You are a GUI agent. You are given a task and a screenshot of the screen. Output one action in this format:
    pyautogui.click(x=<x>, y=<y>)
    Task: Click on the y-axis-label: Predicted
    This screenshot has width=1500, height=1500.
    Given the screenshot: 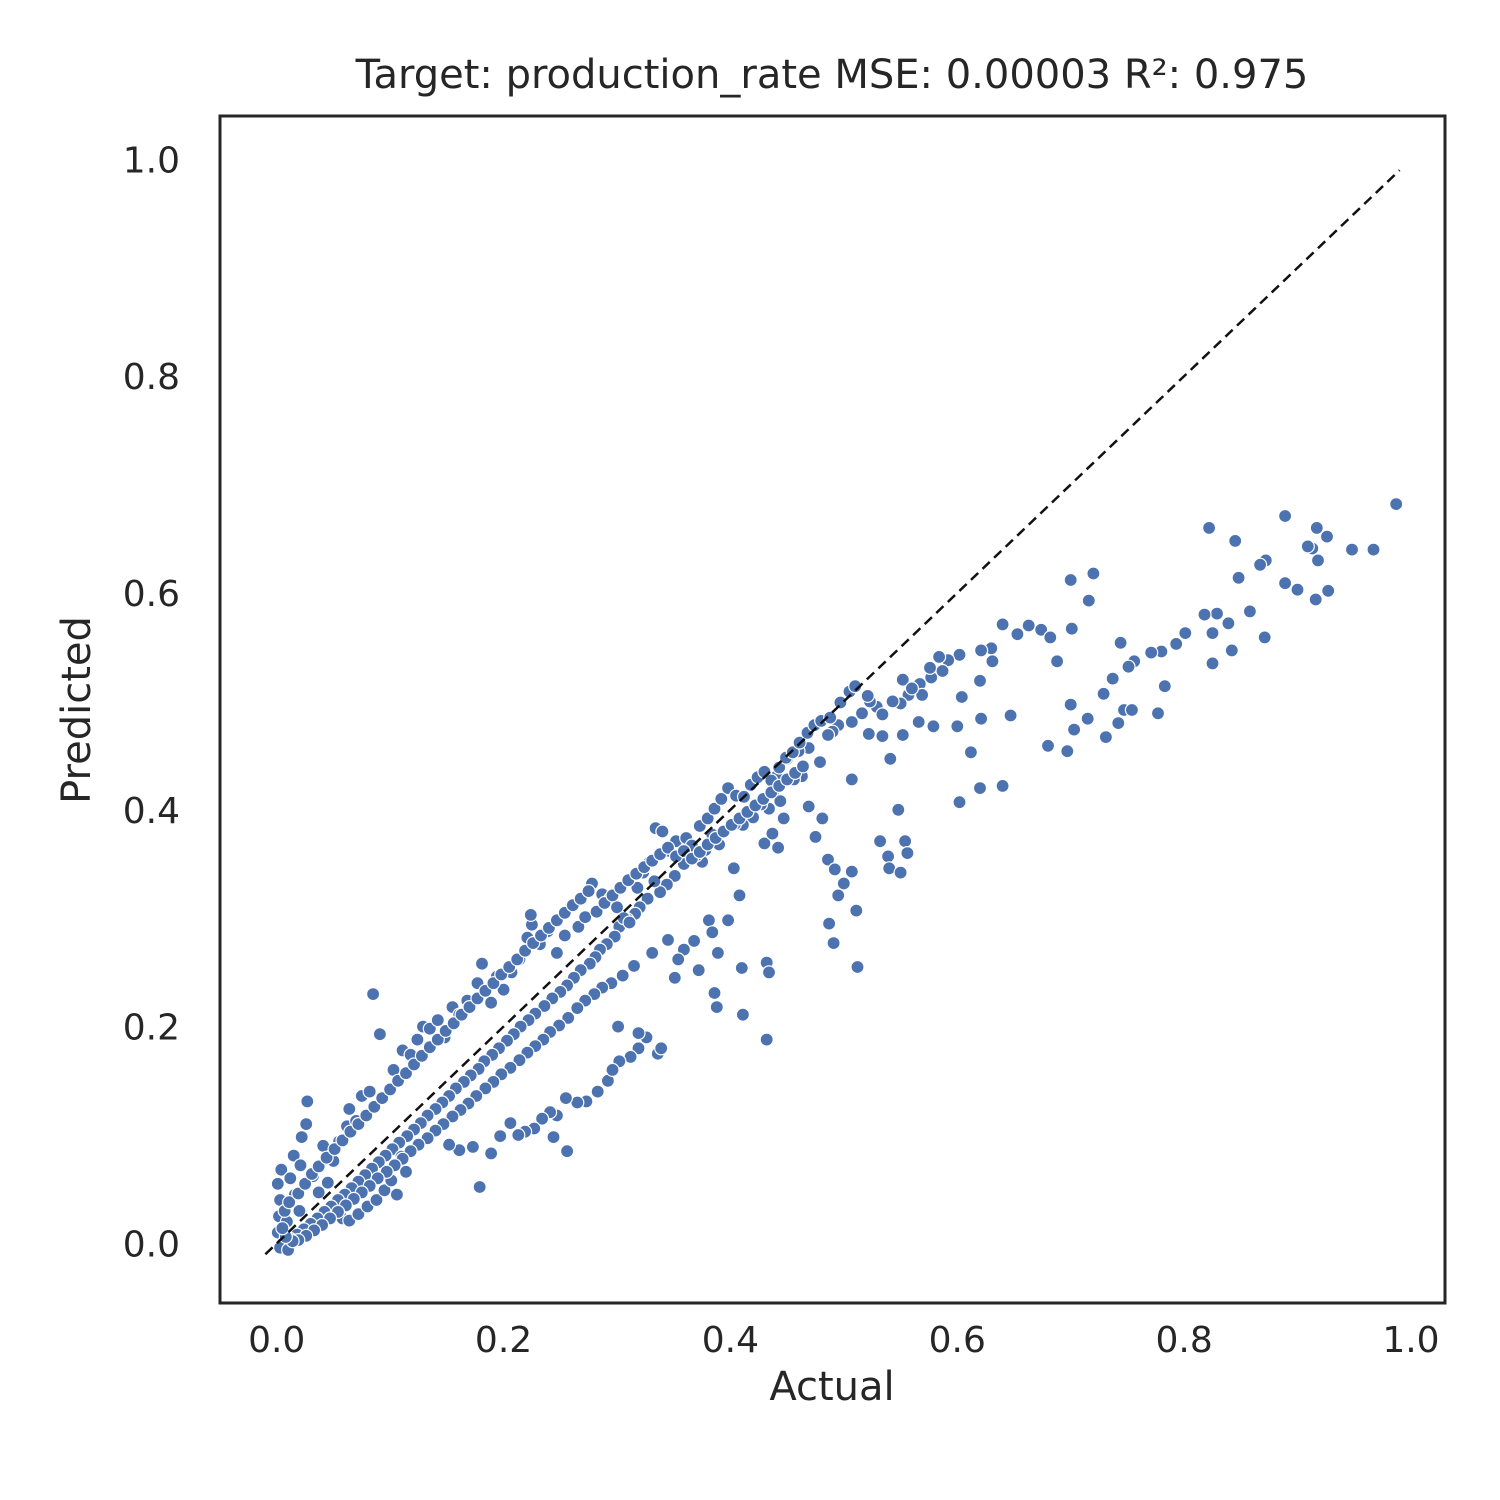 What is the action you would take?
    pyautogui.click(x=77, y=710)
    